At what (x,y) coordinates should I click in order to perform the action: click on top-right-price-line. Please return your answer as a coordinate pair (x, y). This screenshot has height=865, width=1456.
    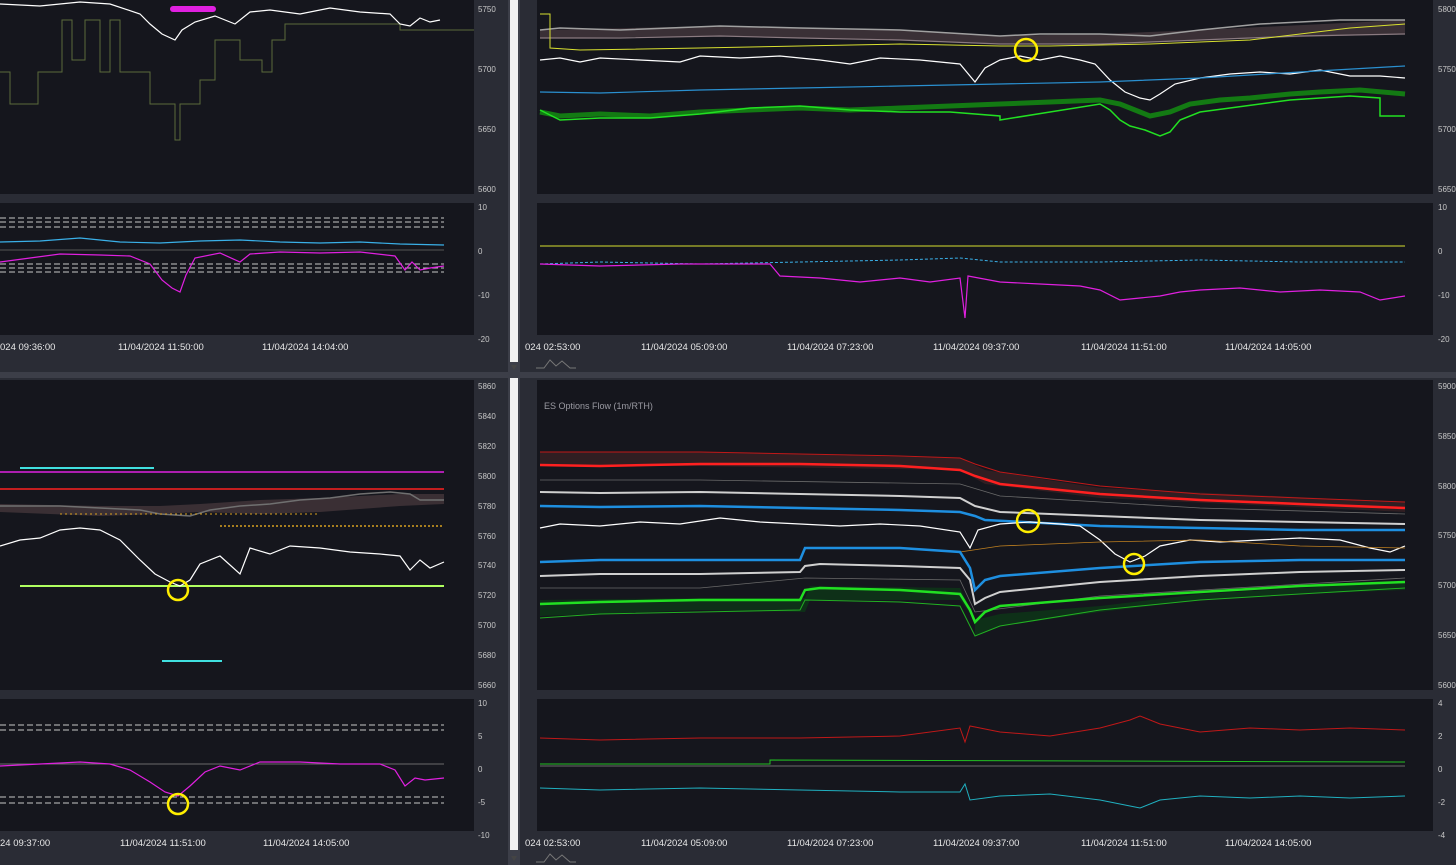
    Looking at the image, I should click on (972, 78).